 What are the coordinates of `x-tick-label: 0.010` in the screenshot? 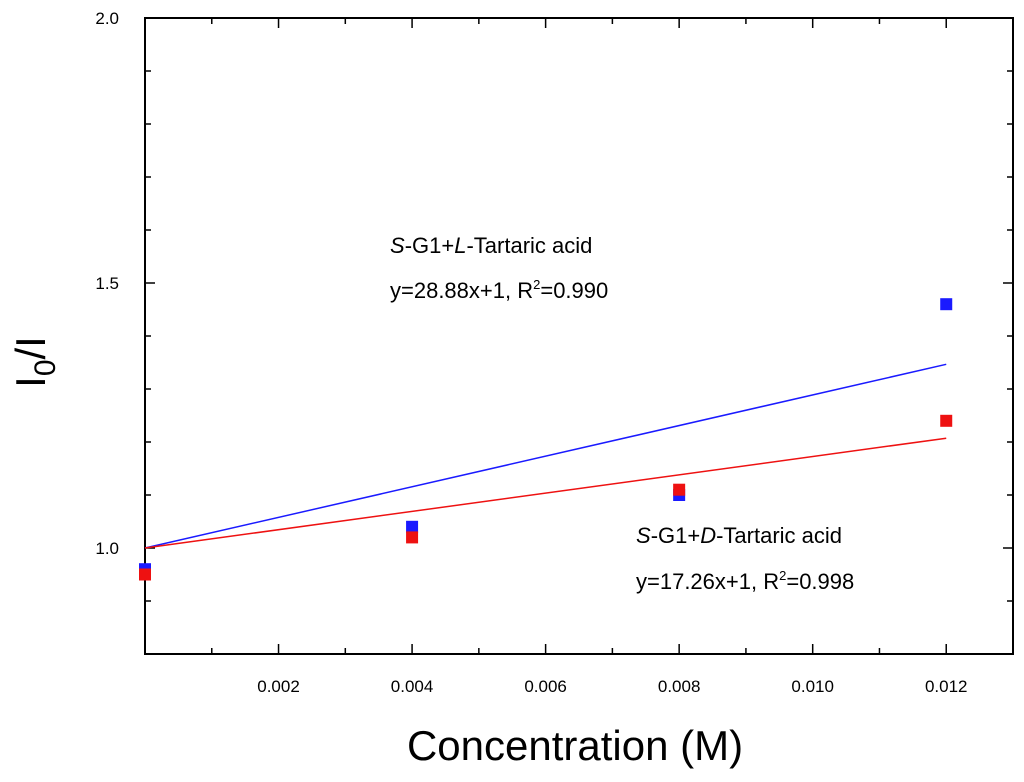 It's located at (812, 686).